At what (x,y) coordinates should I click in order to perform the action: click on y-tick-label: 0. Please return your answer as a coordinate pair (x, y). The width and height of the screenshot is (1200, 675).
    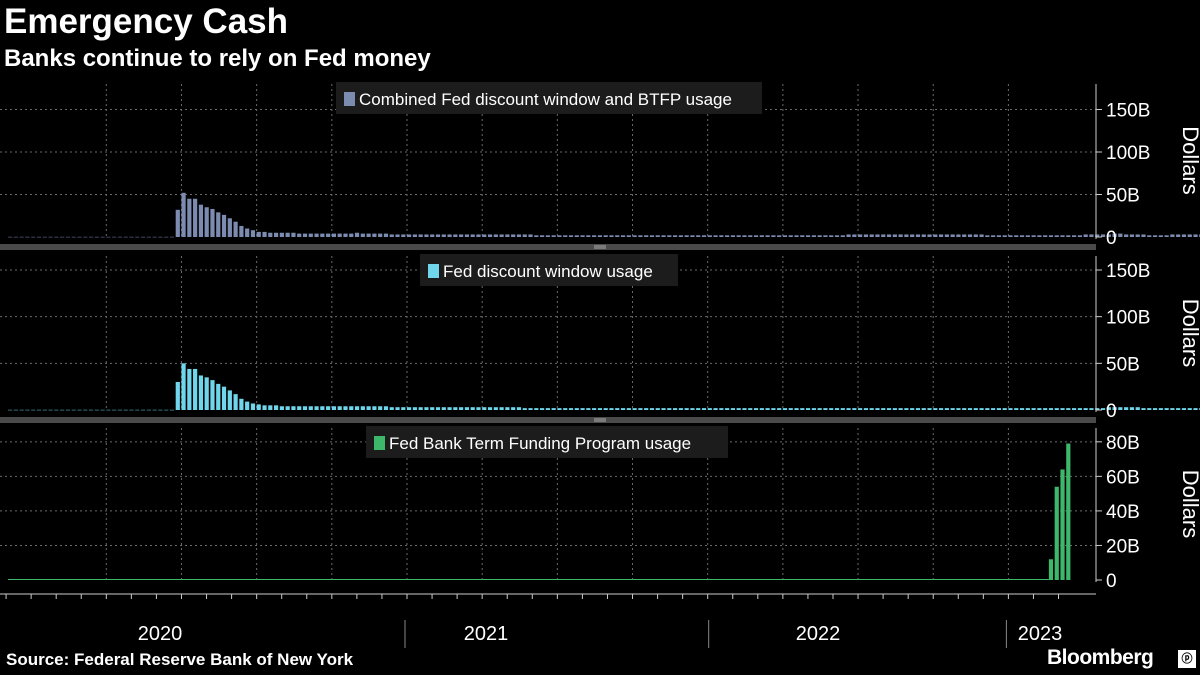
    Looking at the image, I should click on (1111, 411).